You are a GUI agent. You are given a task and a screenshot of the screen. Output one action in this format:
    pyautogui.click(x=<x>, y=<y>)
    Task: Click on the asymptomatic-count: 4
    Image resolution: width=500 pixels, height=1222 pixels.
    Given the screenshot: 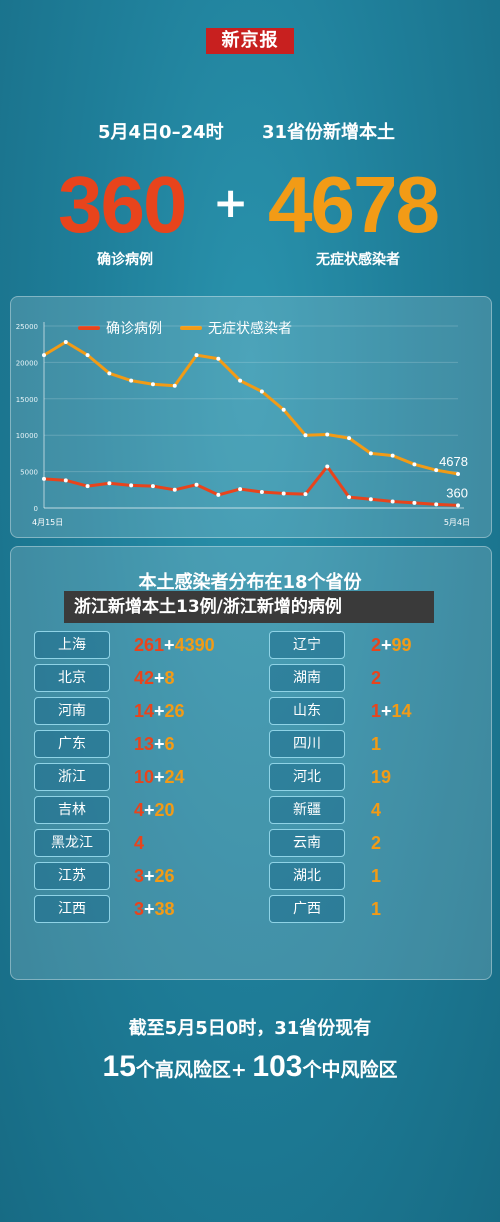 What is the action you would take?
    pyautogui.click(x=376, y=810)
    